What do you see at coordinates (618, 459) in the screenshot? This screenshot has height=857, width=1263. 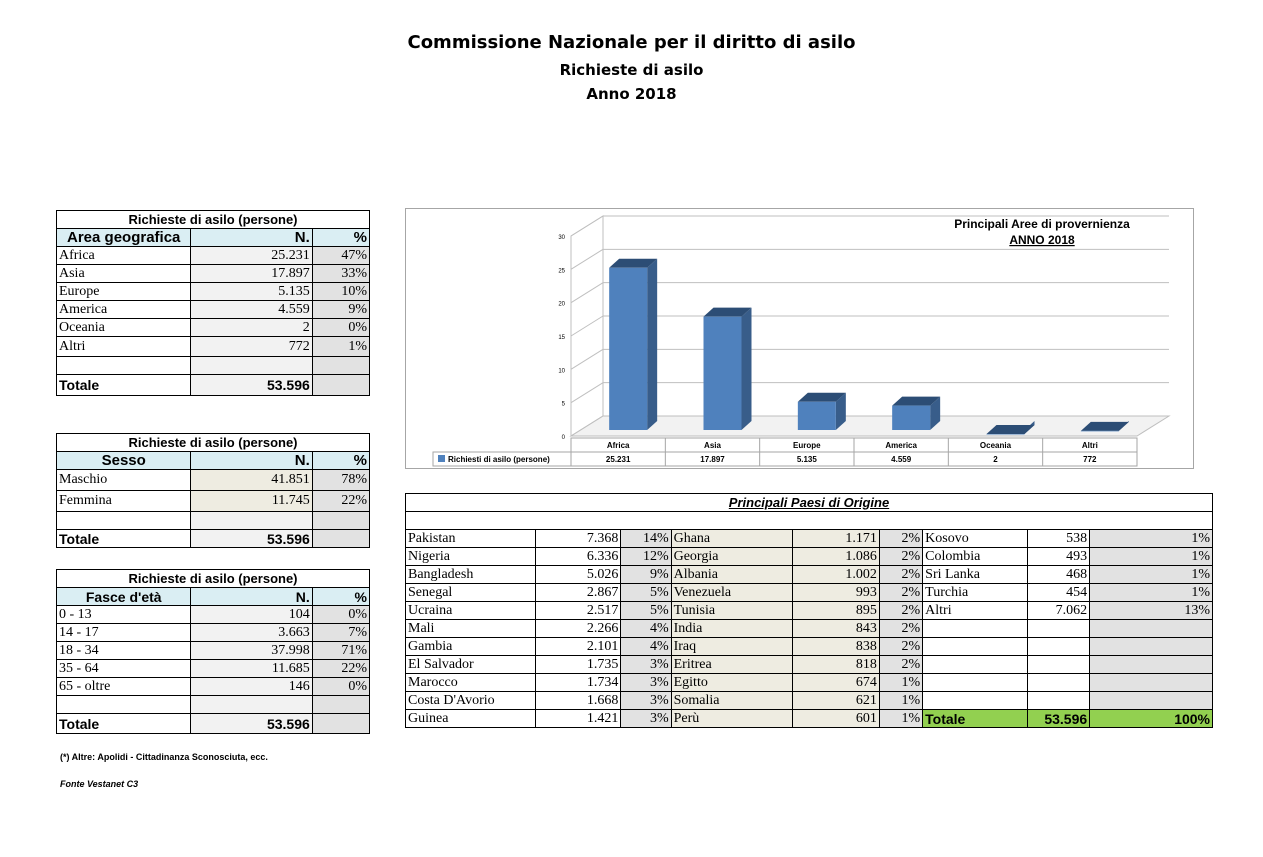 I see `value-label: 25.231` at bounding box center [618, 459].